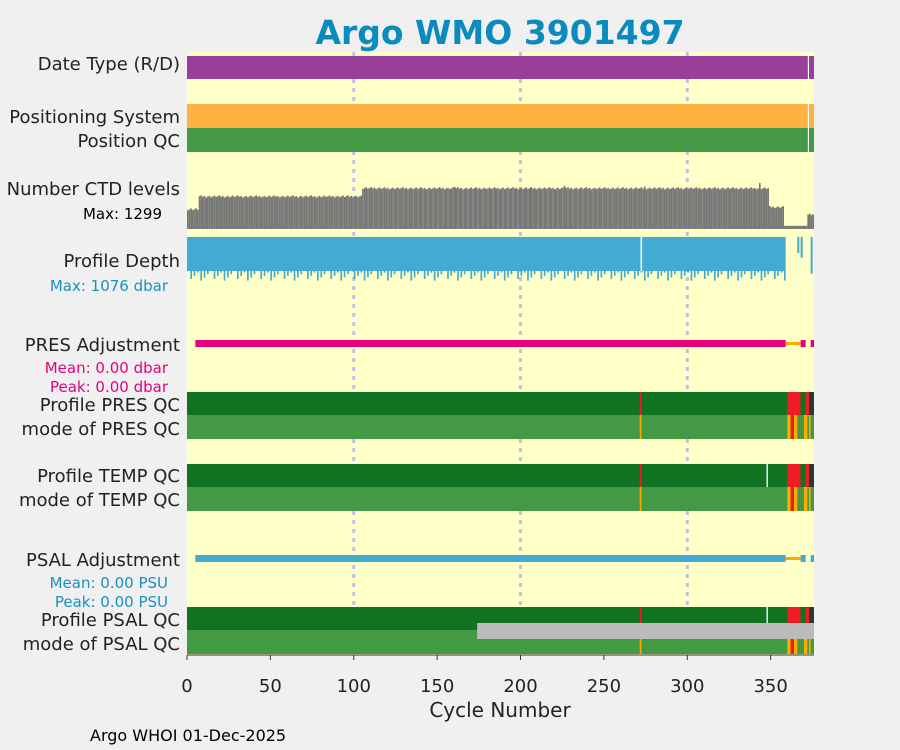 The width and height of the screenshot is (900, 750). What do you see at coordinates (500, 475) in the screenshot?
I see `profile_temp_qc-band` at bounding box center [500, 475].